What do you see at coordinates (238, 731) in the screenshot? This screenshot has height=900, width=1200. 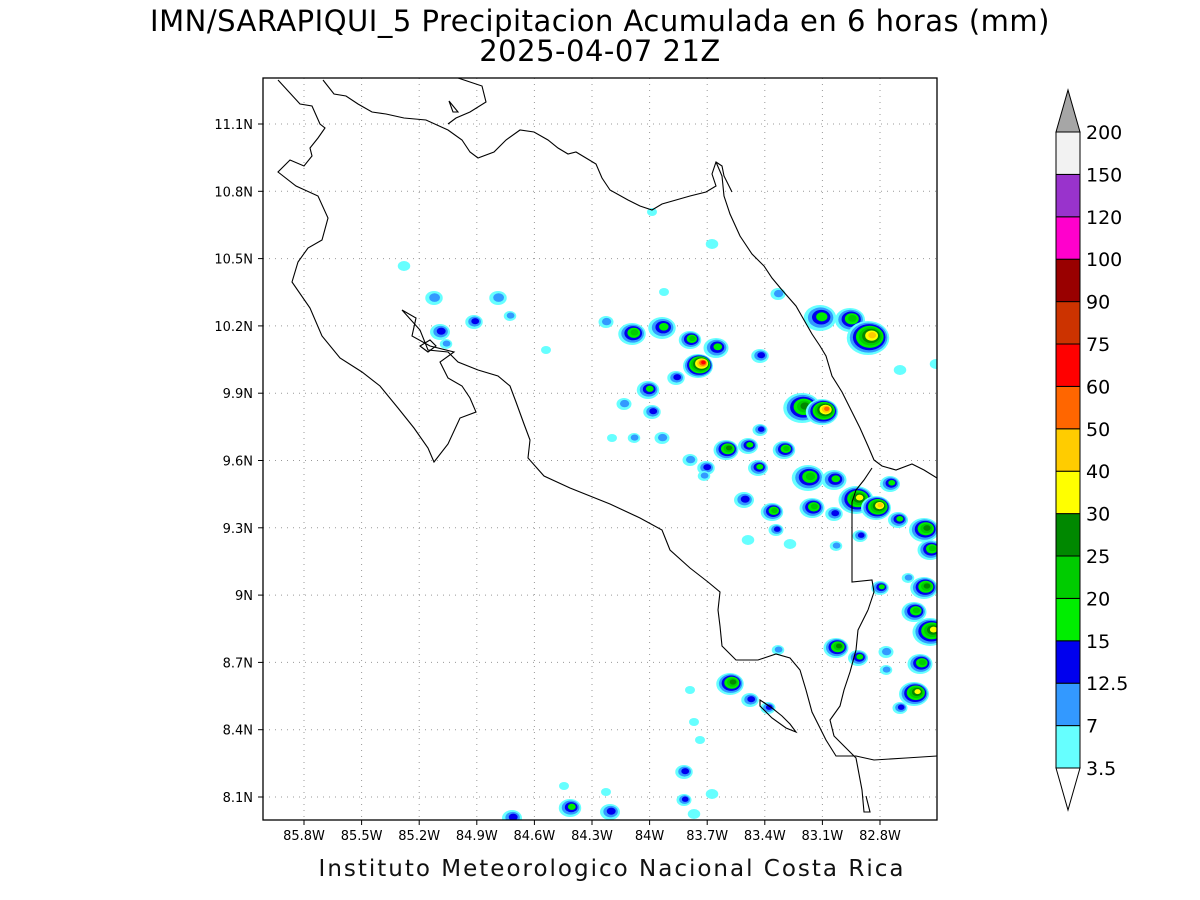 I see `lat-tick-label: 8.4N` at bounding box center [238, 731].